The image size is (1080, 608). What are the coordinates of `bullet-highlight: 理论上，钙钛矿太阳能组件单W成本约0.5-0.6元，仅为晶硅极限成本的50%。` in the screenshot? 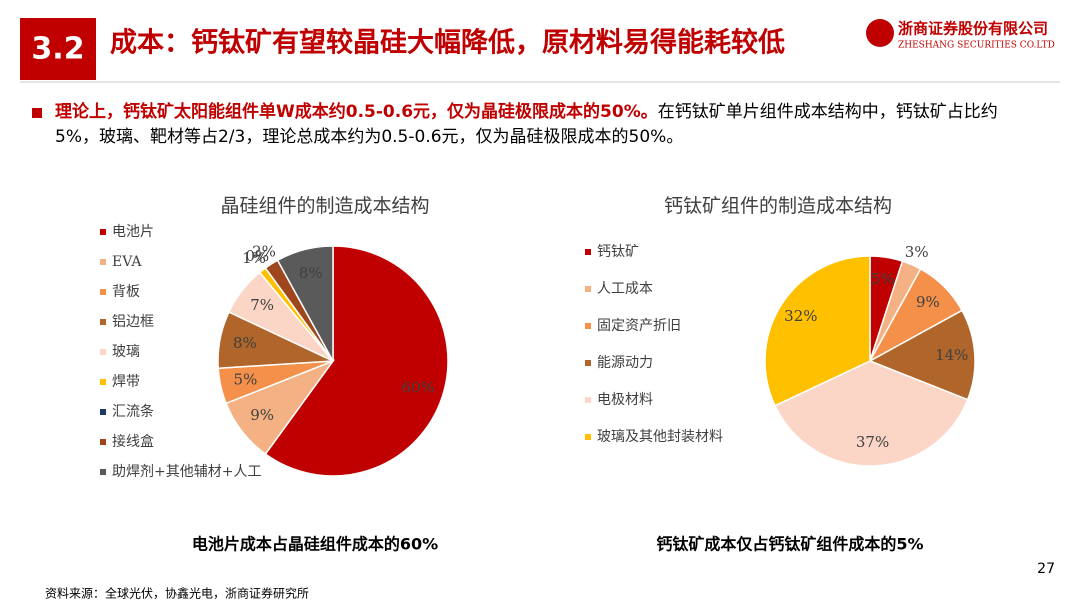 It's located at (356, 112).